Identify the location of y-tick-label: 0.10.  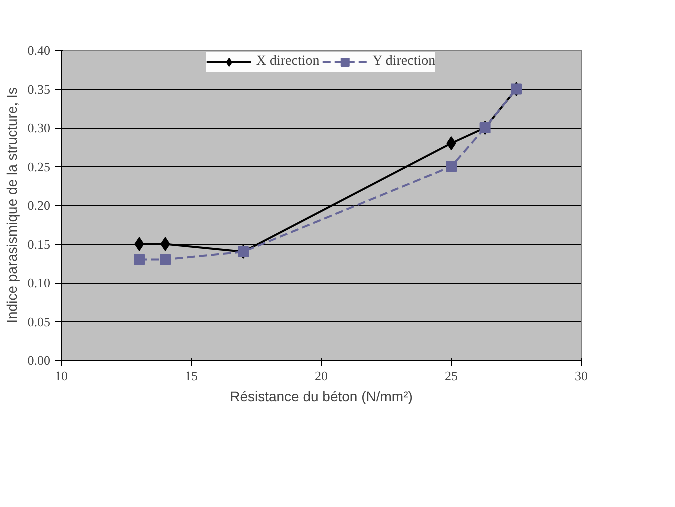
(39, 283).